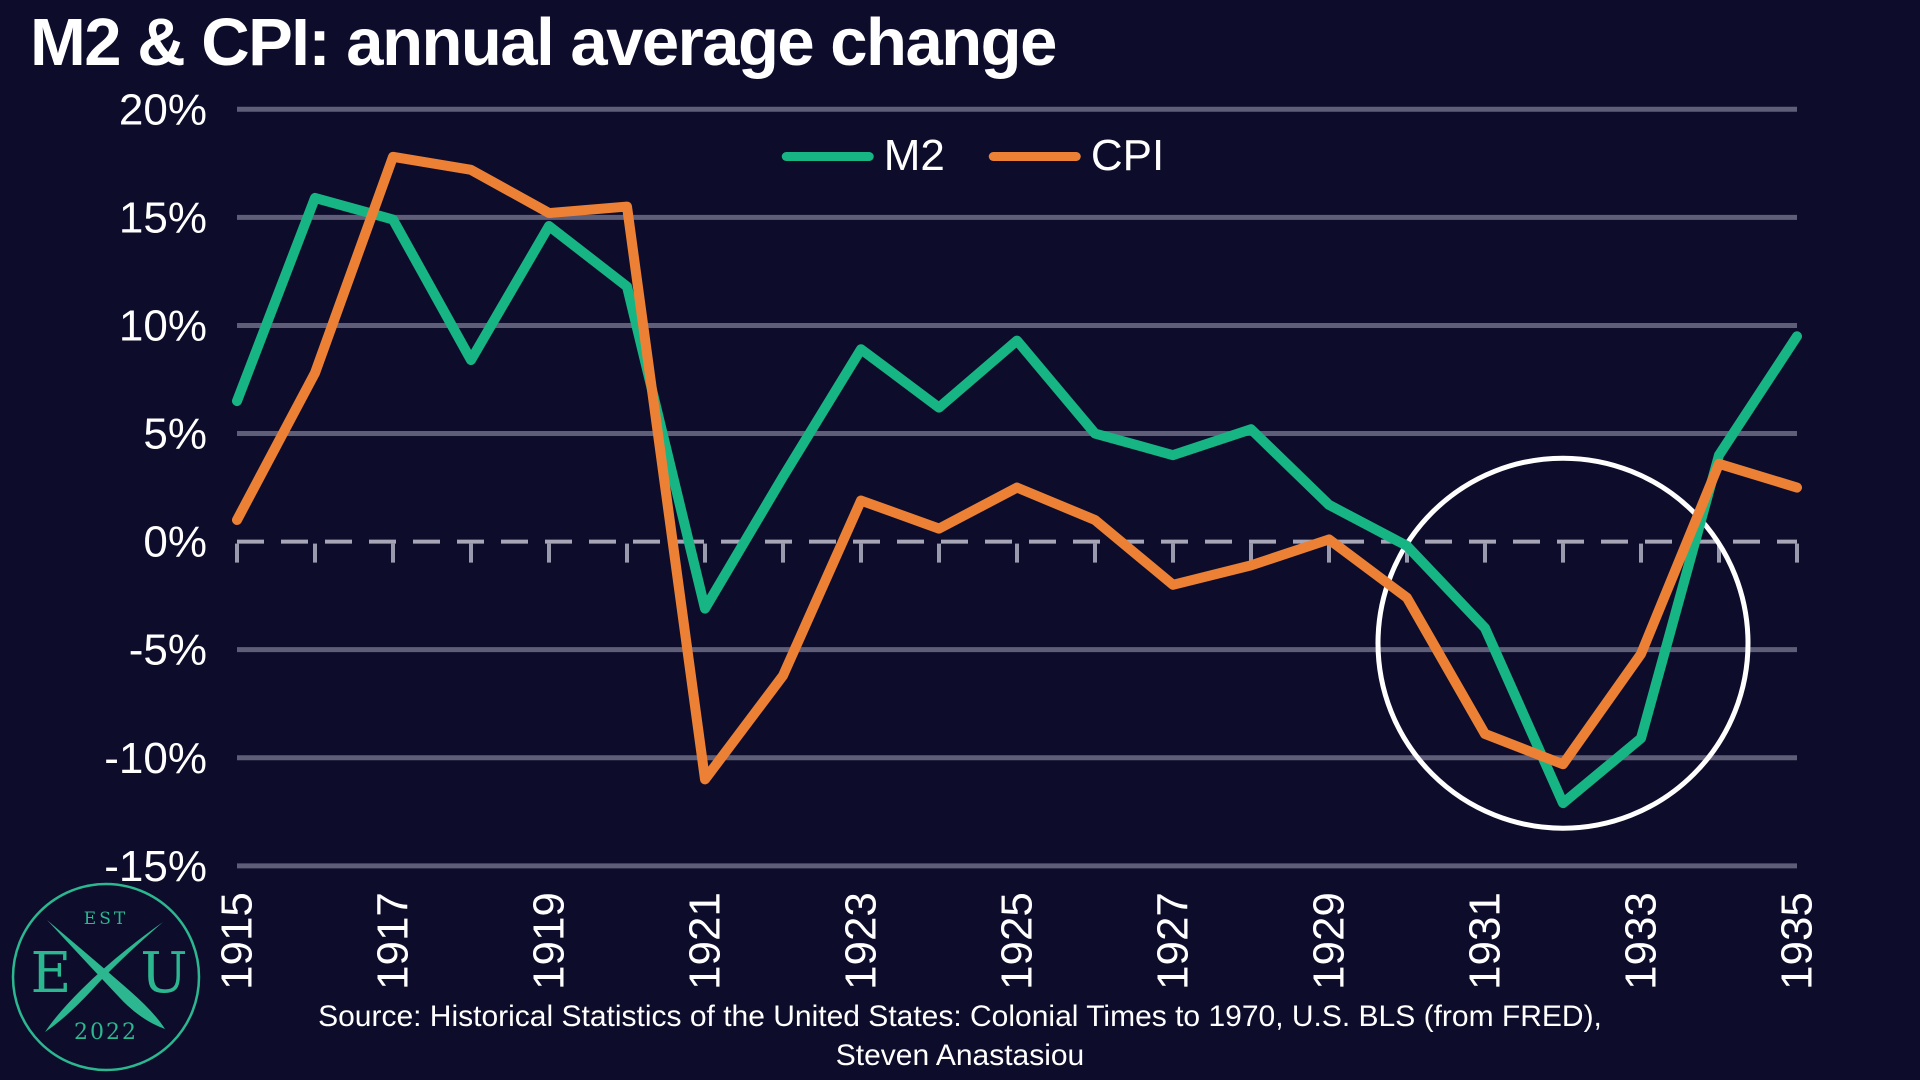 This screenshot has height=1080, width=1920. What do you see at coordinates (106, 1032) in the screenshot?
I see `logo-year-text: 2022` at bounding box center [106, 1032].